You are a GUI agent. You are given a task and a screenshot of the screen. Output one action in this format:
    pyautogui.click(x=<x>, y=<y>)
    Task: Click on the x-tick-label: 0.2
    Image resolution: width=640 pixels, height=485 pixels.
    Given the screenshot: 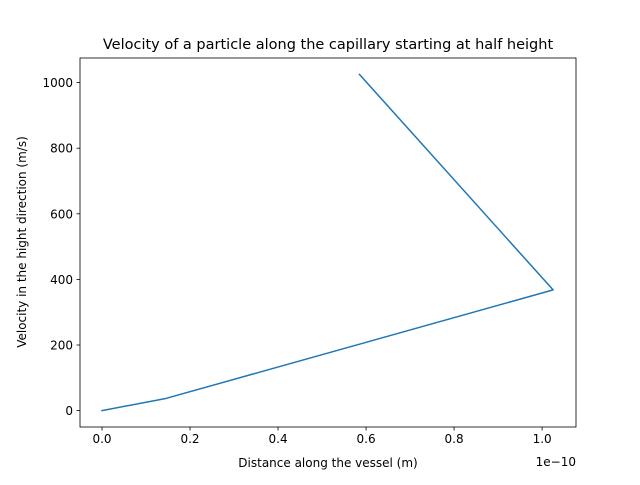 What is the action you would take?
    pyautogui.click(x=189, y=439)
    